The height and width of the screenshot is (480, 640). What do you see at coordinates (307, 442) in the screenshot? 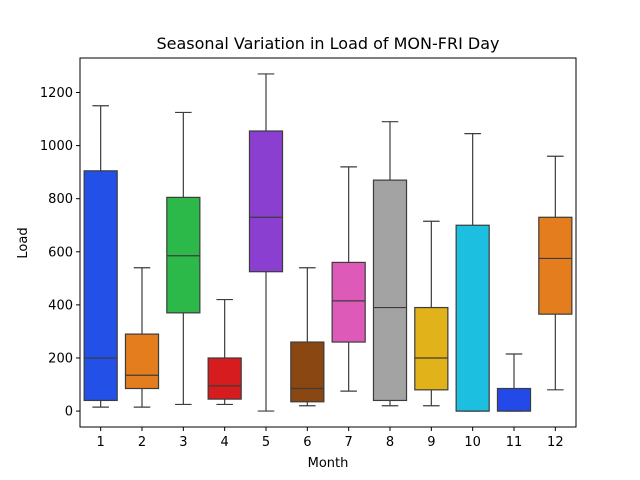
I see `x-tick-label: 6` at bounding box center [307, 442].